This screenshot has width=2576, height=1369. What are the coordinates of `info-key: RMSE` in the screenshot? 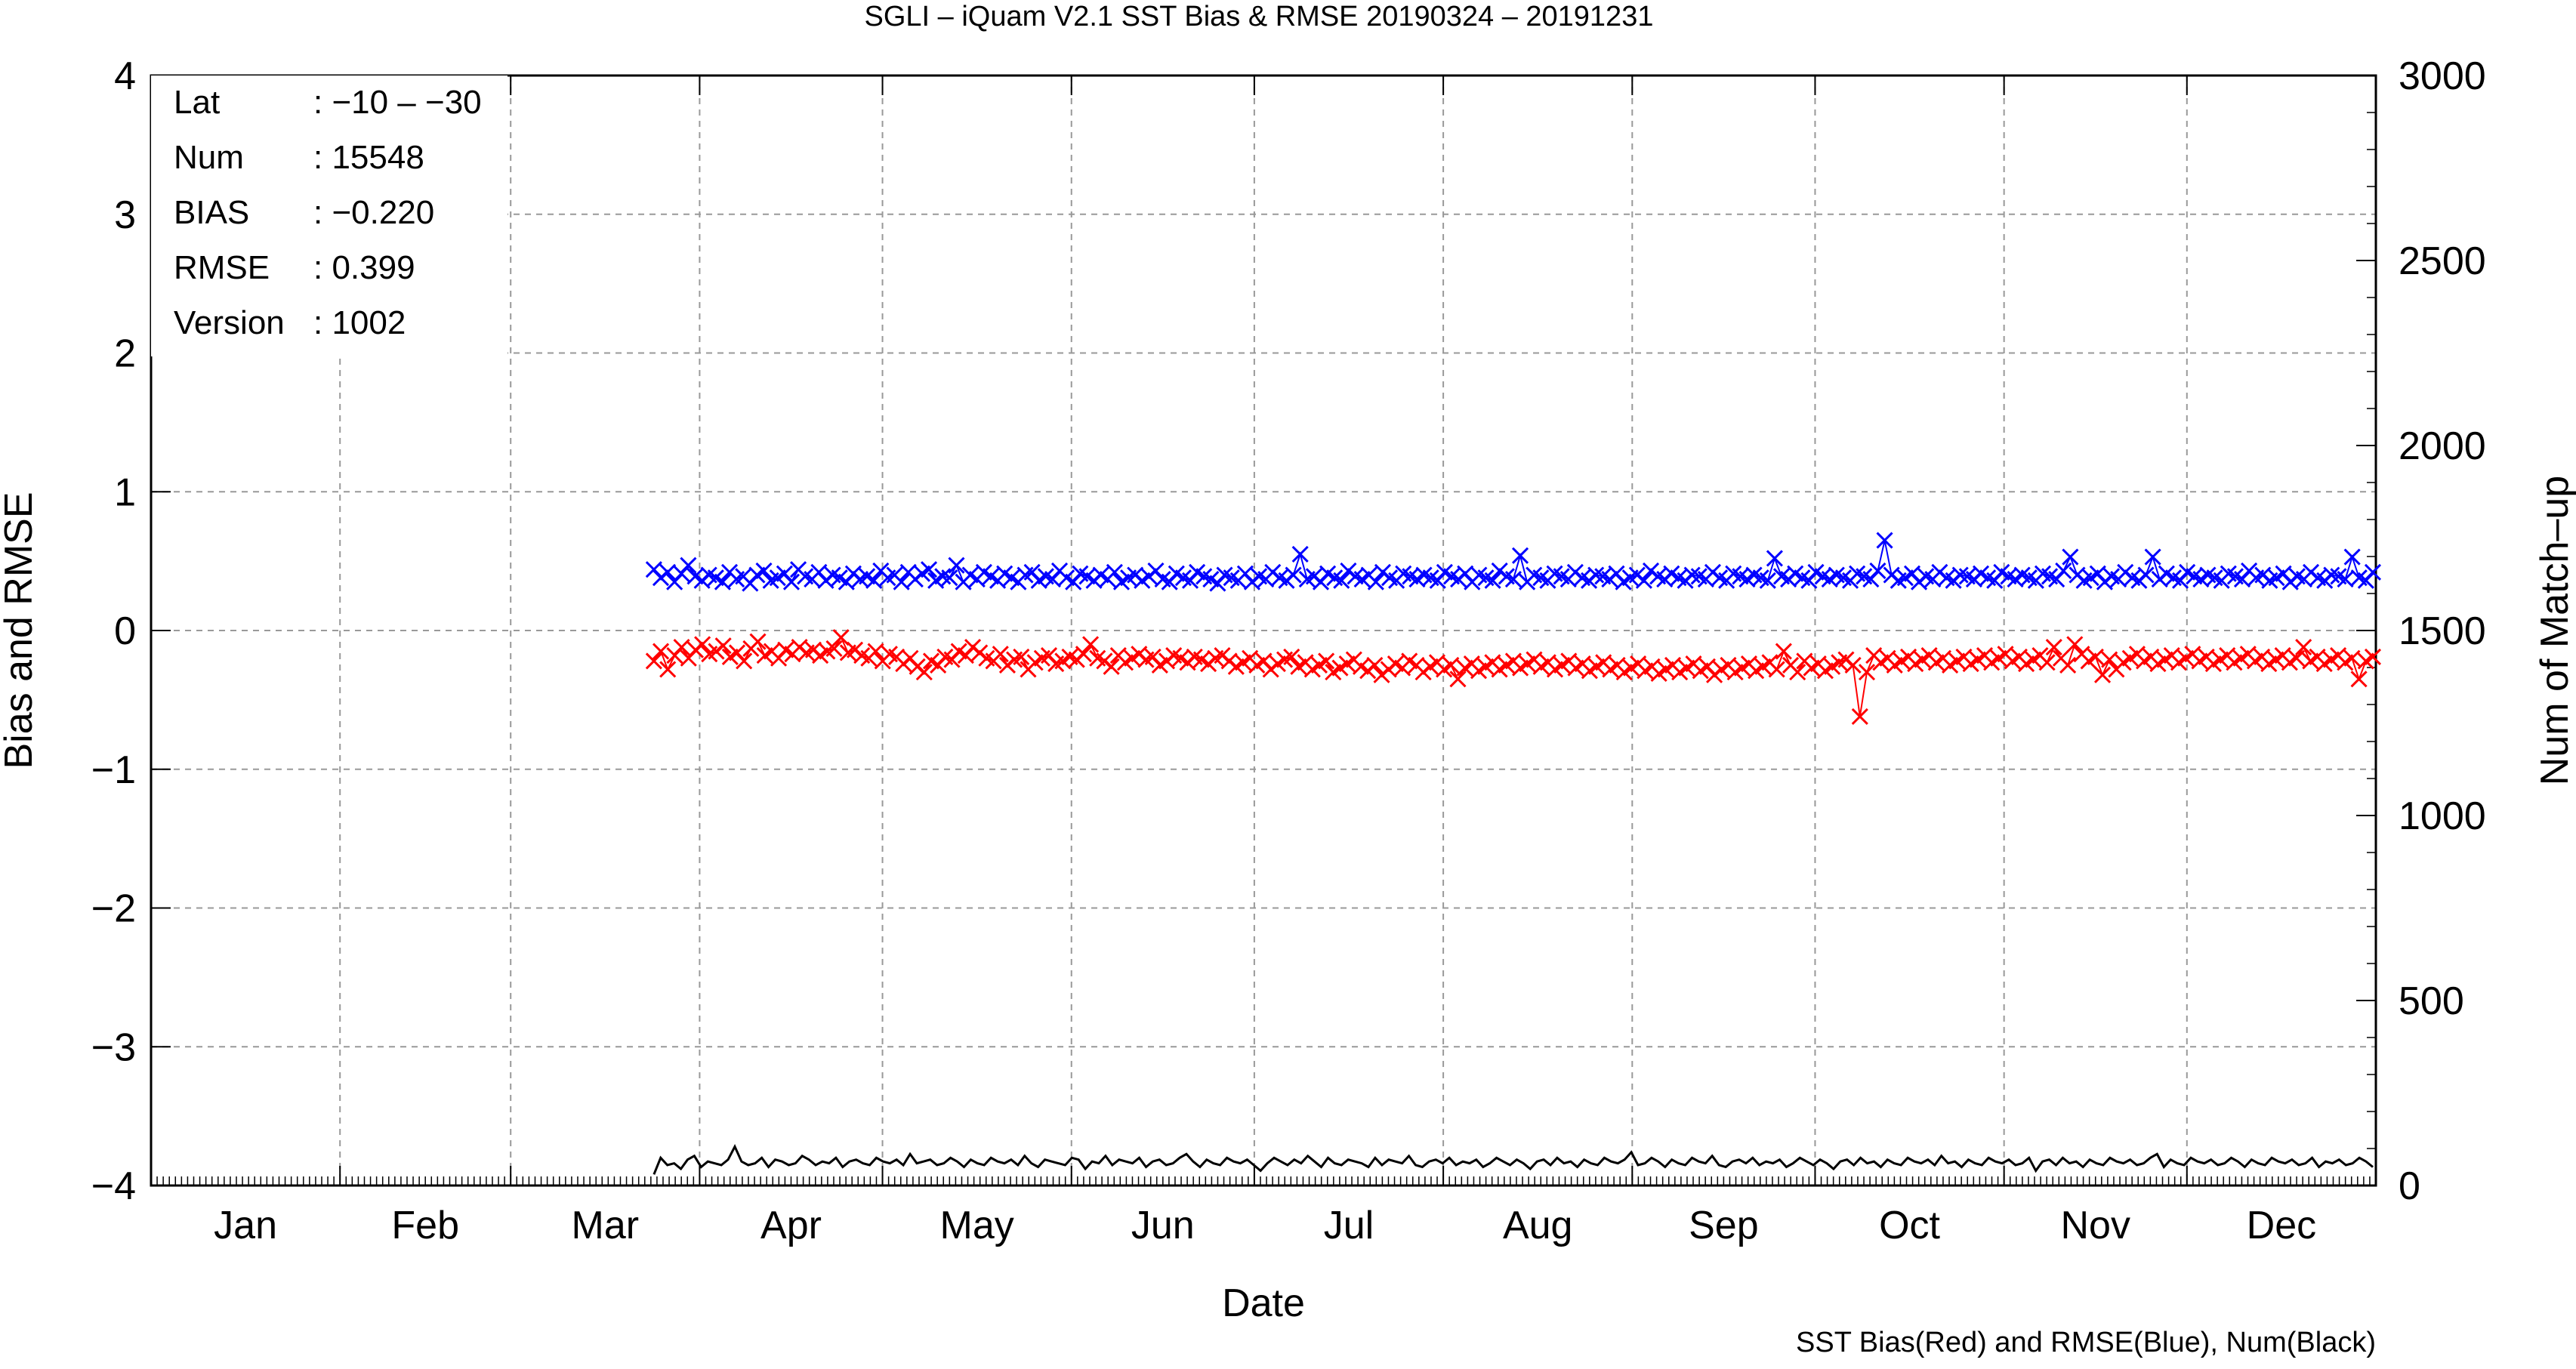 It's located at (222, 267).